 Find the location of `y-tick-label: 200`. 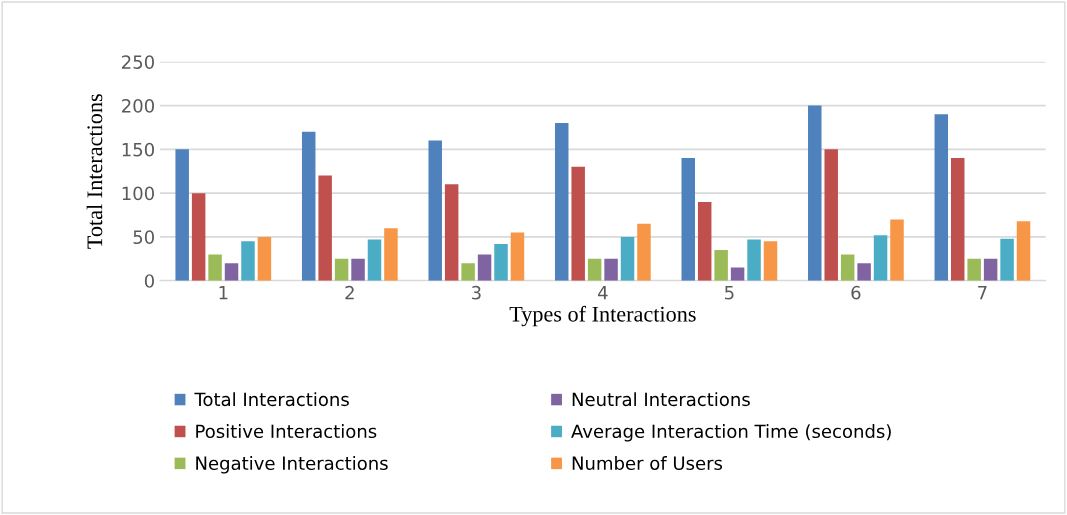

y-tick-label: 200 is located at coordinates (138, 106).